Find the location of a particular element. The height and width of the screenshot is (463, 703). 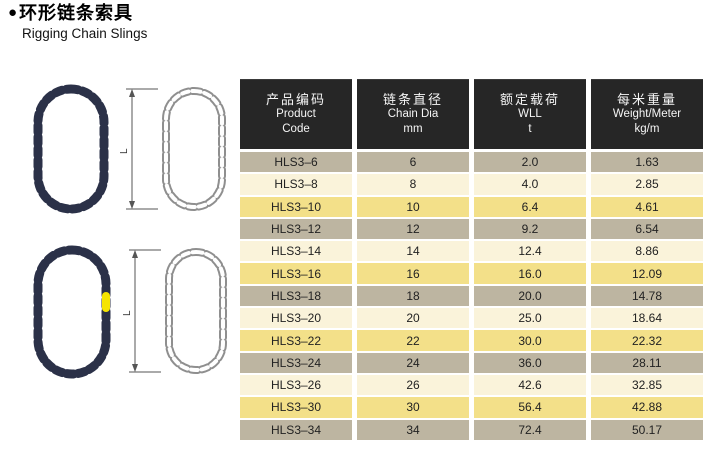

header-cn: 产品编码 is located at coordinates (295, 99).